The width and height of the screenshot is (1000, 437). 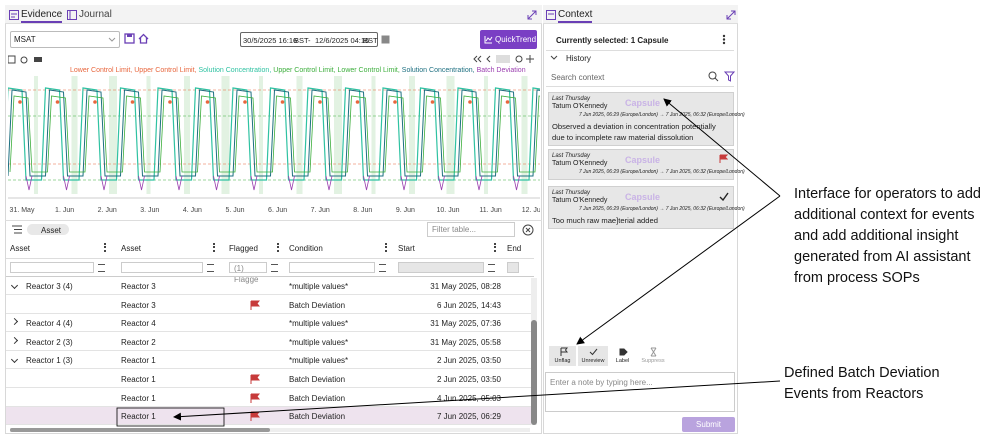 What do you see at coordinates (138, 417) in the screenshot?
I see `asset-cell: Reactor 1` at bounding box center [138, 417].